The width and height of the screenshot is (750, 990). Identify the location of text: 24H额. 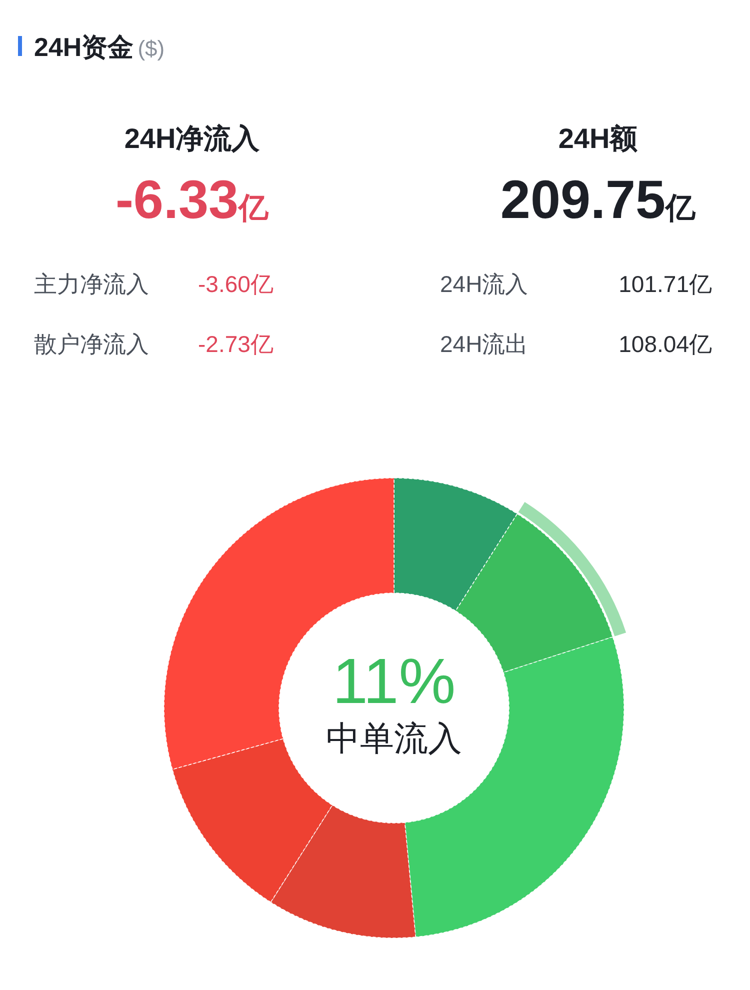
(598, 138).